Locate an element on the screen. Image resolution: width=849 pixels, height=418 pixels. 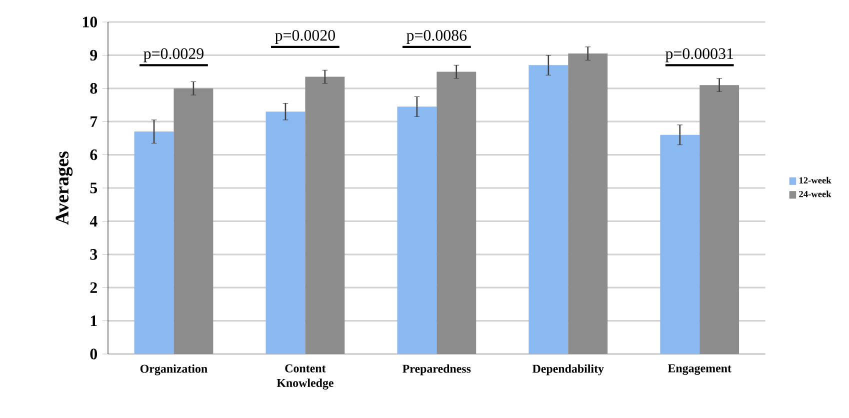
y-tick-label: 7 is located at coordinates (94, 121).